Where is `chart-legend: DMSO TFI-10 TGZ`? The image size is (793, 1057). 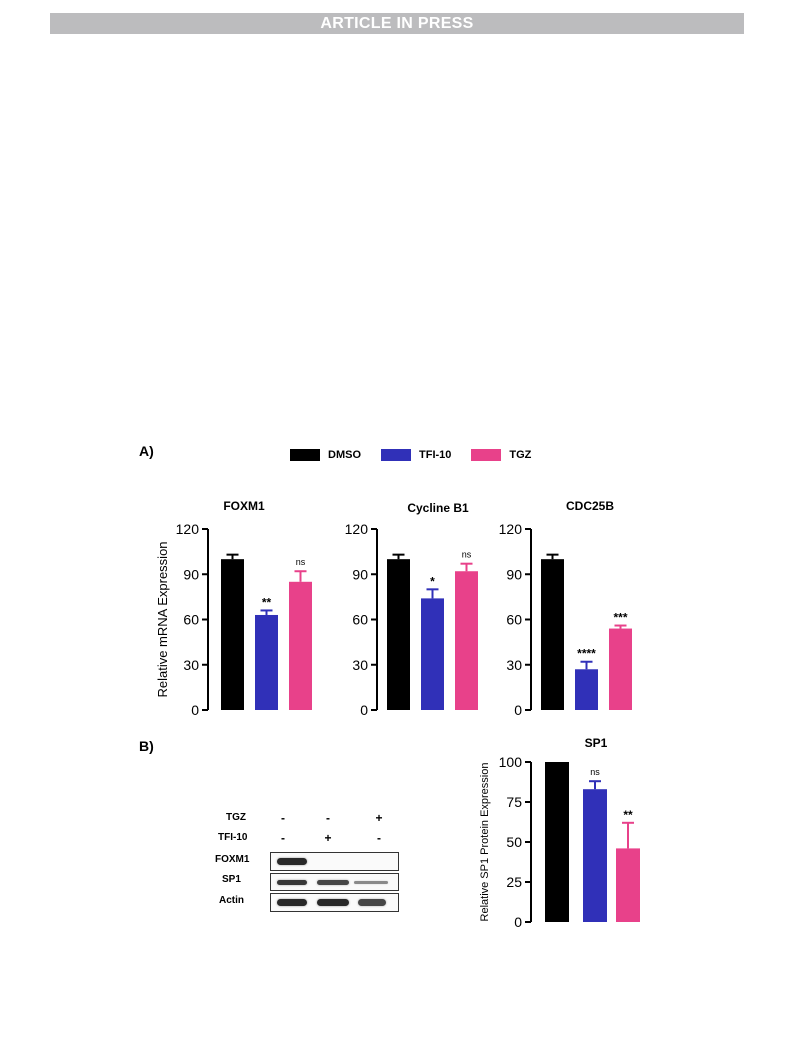 chart-legend: DMSO TFI-10 TGZ is located at coordinates (420, 455).